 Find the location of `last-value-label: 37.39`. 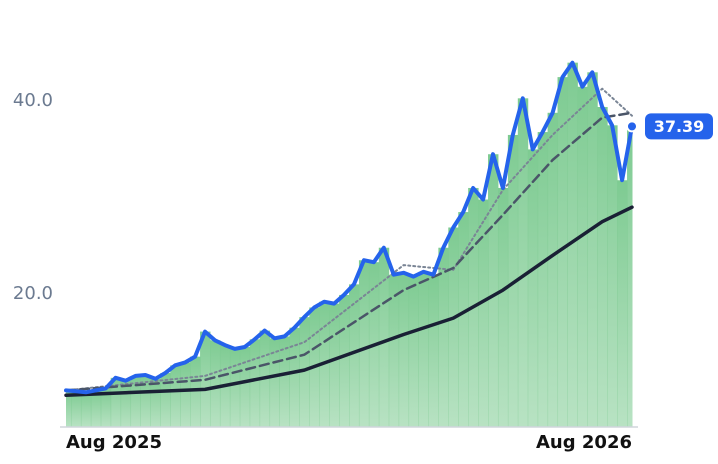

last-value-label: 37.39 is located at coordinates (679, 126).